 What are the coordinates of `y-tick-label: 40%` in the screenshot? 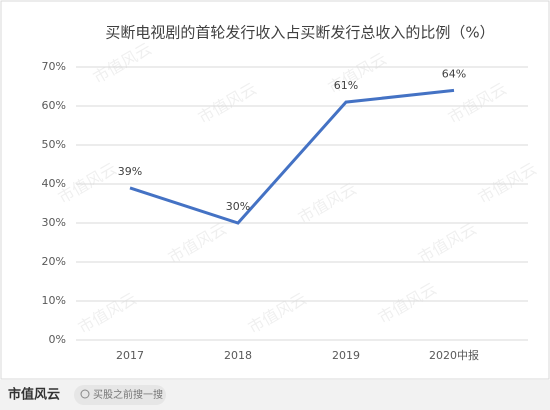 It's located at (54, 183).